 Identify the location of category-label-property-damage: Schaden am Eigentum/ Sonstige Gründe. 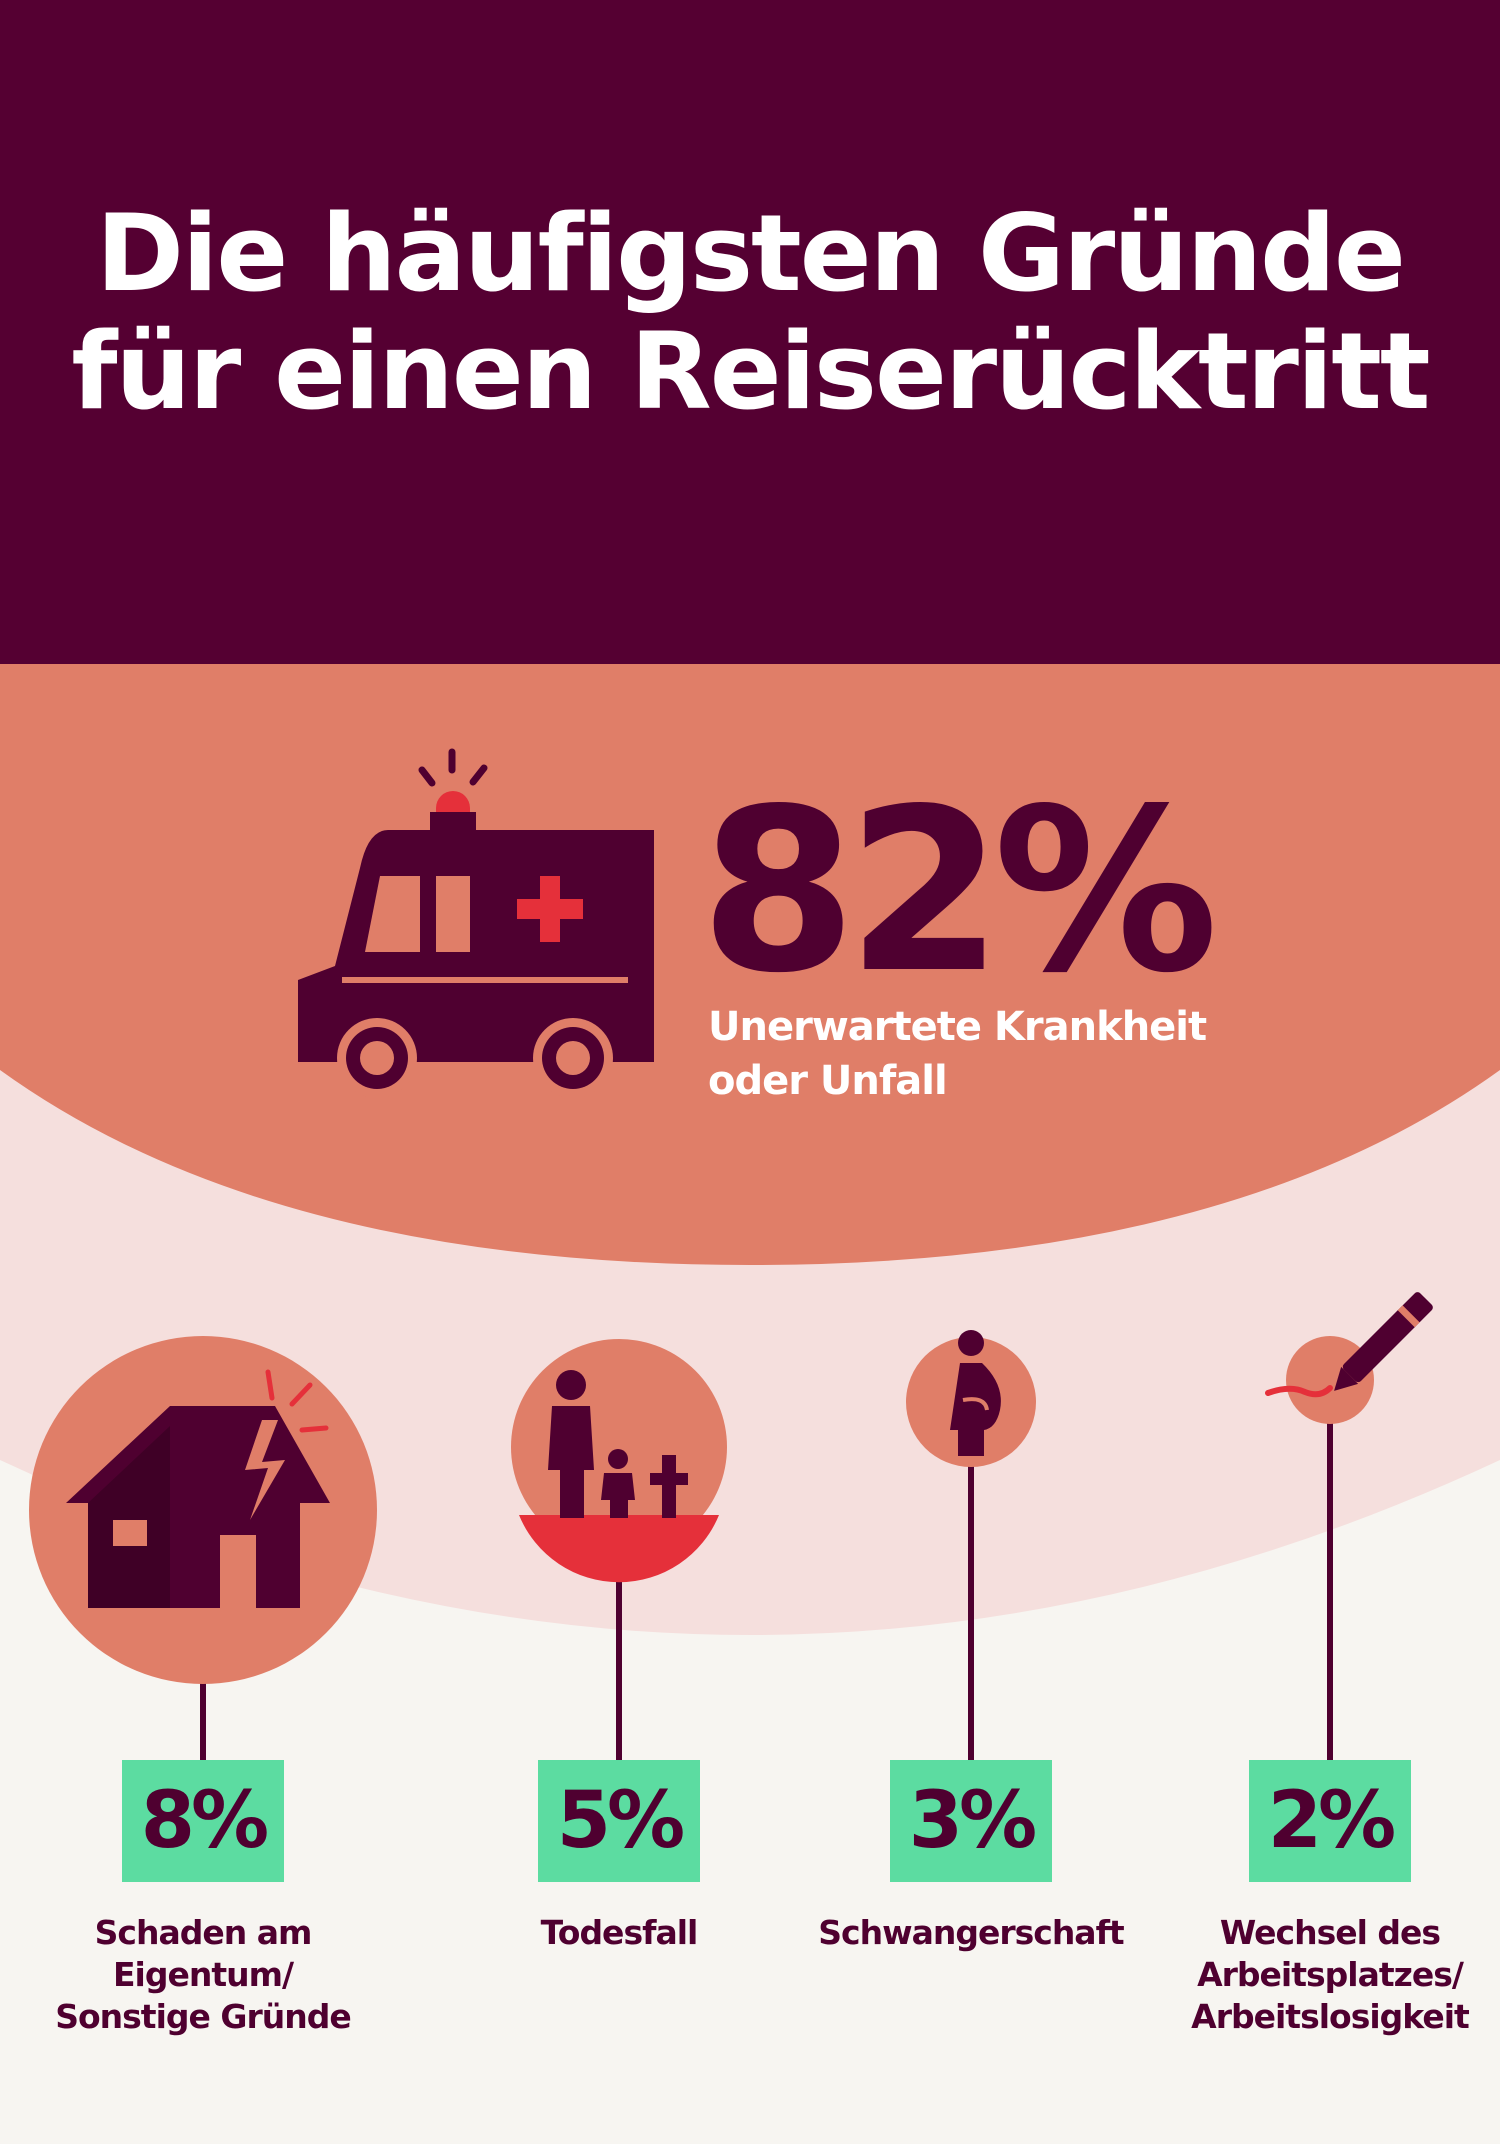
(203, 1975).